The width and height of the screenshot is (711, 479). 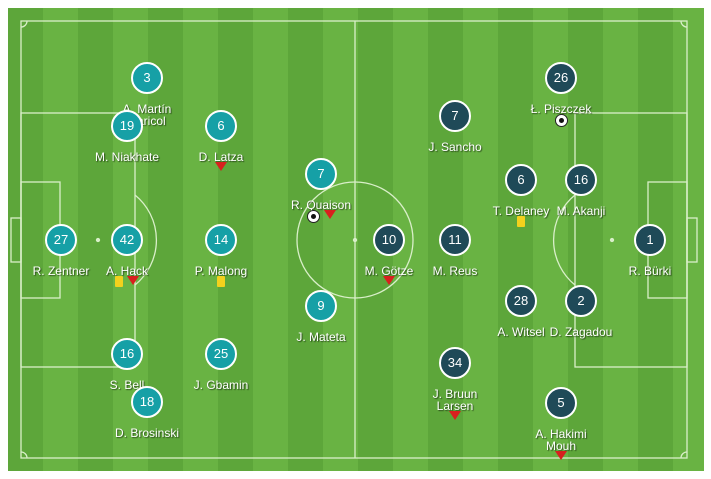 I want to click on player-number: 14, so click(x=221, y=240).